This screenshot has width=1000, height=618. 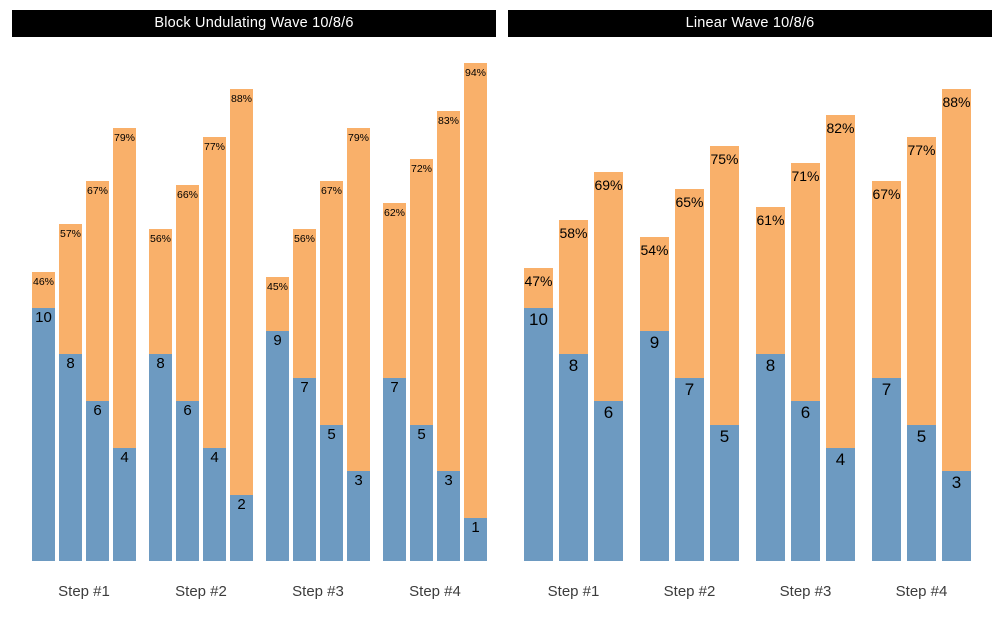 What do you see at coordinates (254, 23) in the screenshot?
I see `panel-title: Block Undulating Wave 10/8/6` at bounding box center [254, 23].